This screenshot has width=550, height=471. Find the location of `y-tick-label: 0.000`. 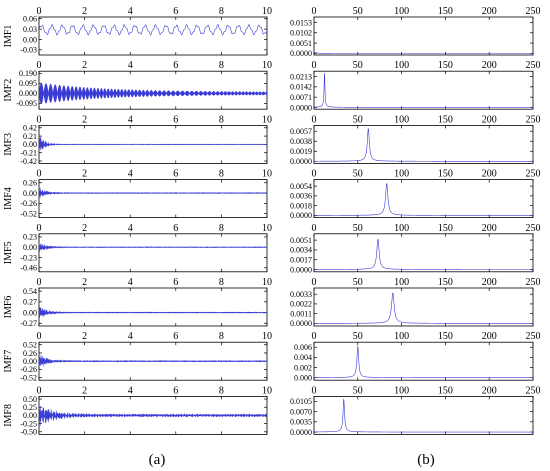

y-tick-label: 0.000 is located at coordinates (303, 377).